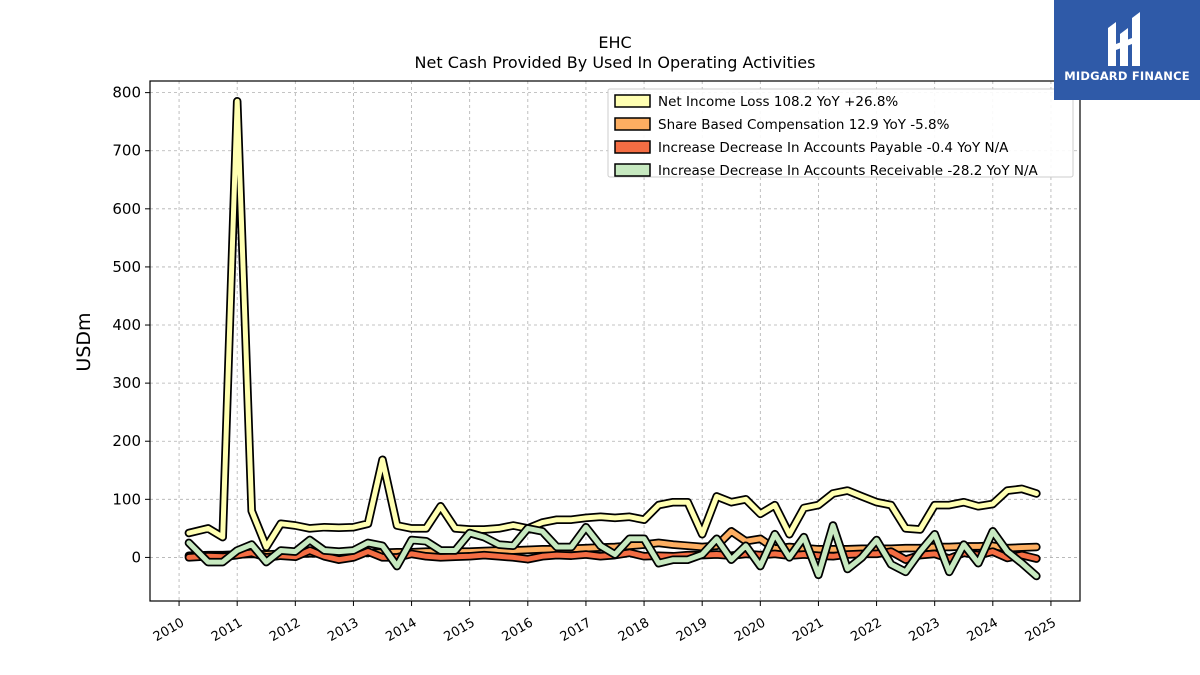 The height and width of the screenshot is (675, 1200). What do you see at coordinates (518, 630) in the screenshot?
I see `x-tick-label: 2016` at bounding box center [518, 630].